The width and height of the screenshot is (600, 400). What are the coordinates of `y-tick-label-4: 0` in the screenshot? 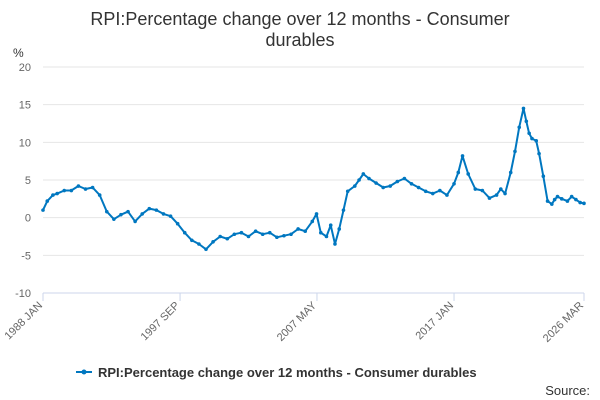 It's located at (28, 219).